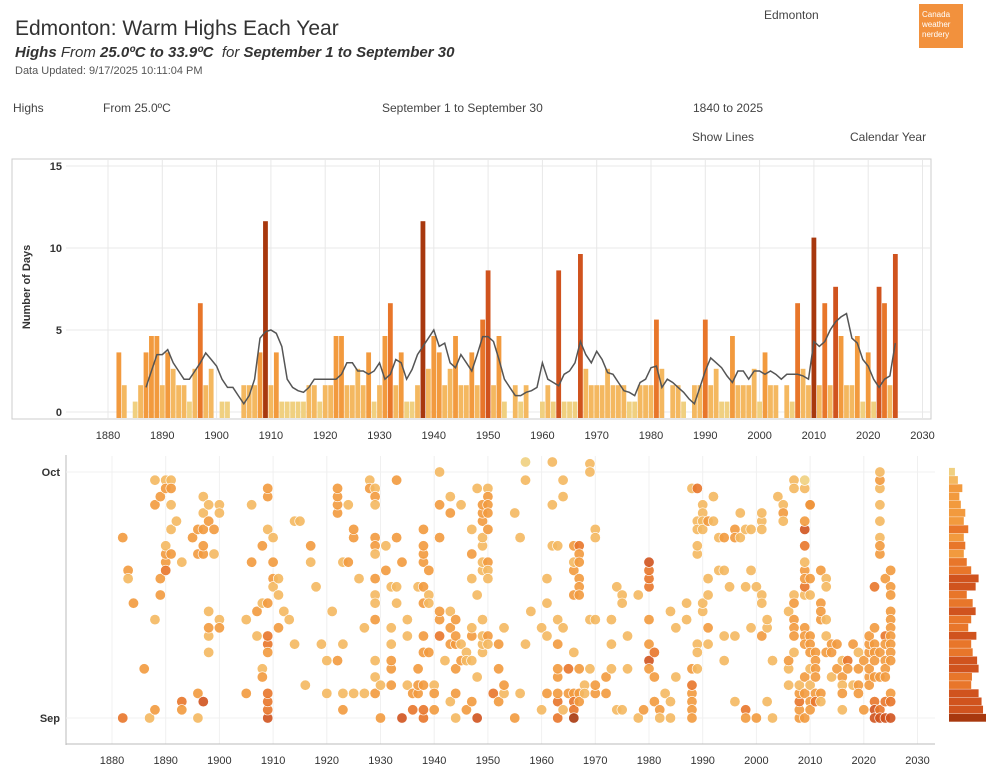 Image resolution: width=1000 pixels, height=782 pixels. What do you see at coordinates (273, 761) in the screenshot?
I see `dot-x-tick-label: 1910` at bounding box center [273, 761].